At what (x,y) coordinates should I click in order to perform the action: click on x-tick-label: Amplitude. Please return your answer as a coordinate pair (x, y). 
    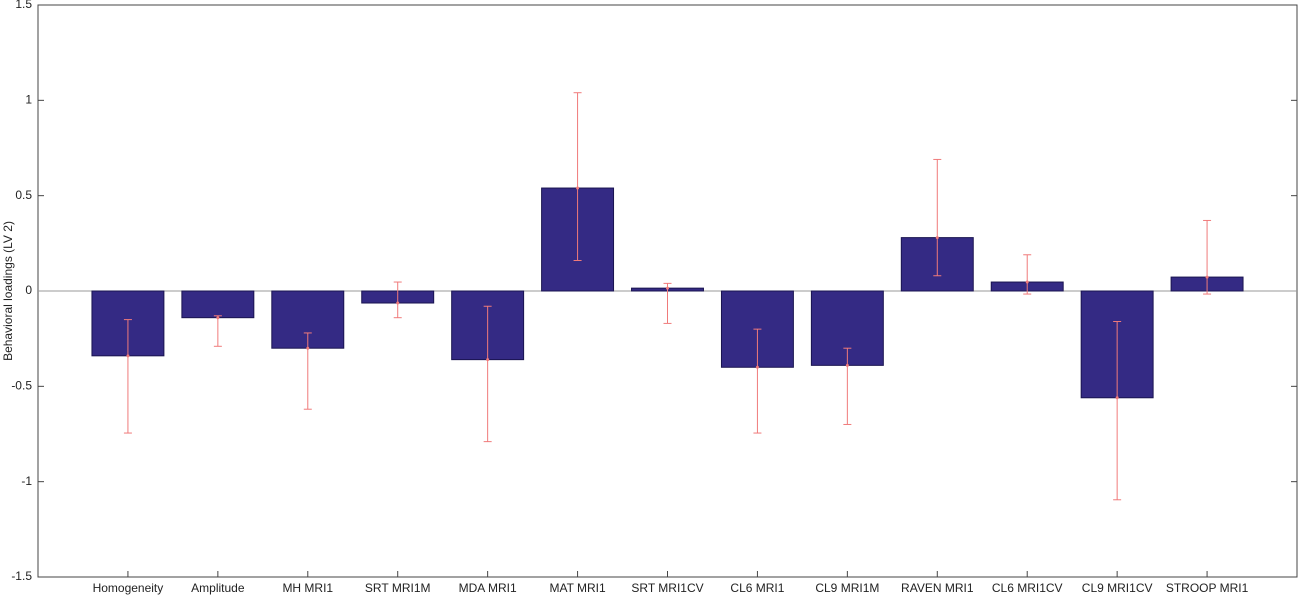
    Looking at the image, I should click on (218, 588).